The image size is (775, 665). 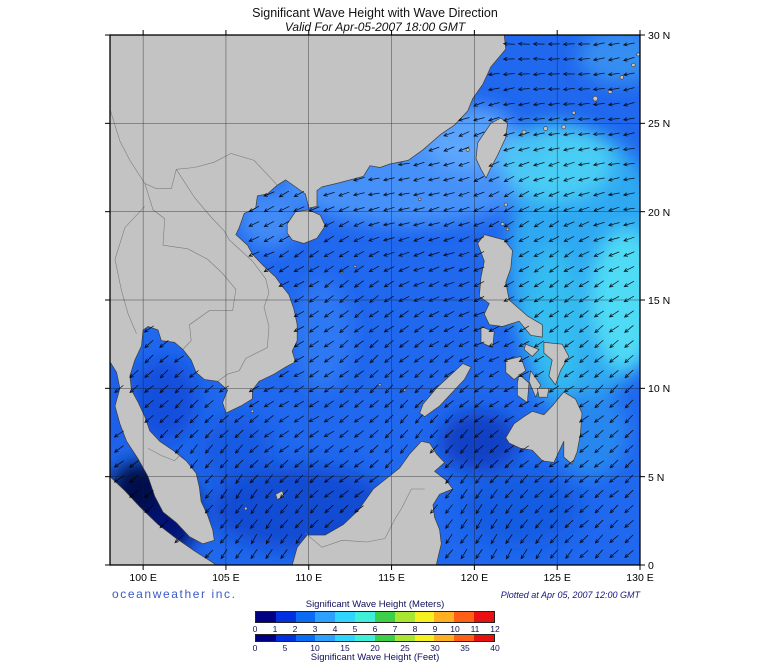 What do you see at coordinates (435, 648) in the screenshot?
I see `colorbar-tick-label: 30` at bounding box center [435, 648].